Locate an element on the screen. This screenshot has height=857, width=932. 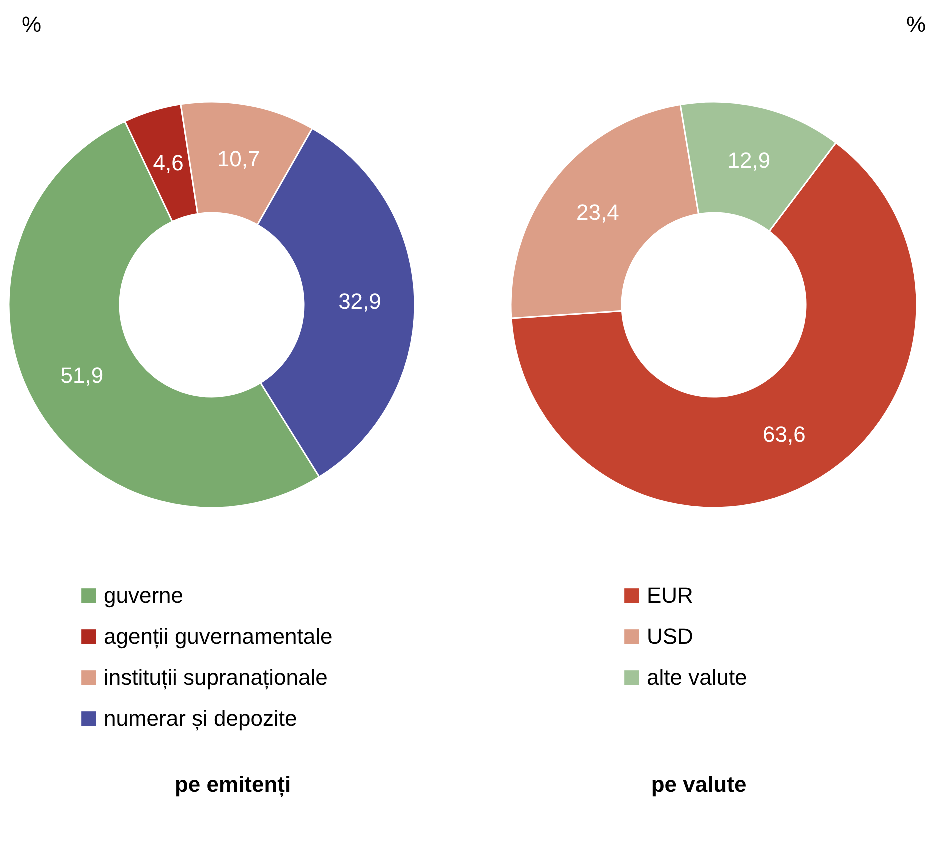
legend-label: USD is located at coordinates (670, 636).